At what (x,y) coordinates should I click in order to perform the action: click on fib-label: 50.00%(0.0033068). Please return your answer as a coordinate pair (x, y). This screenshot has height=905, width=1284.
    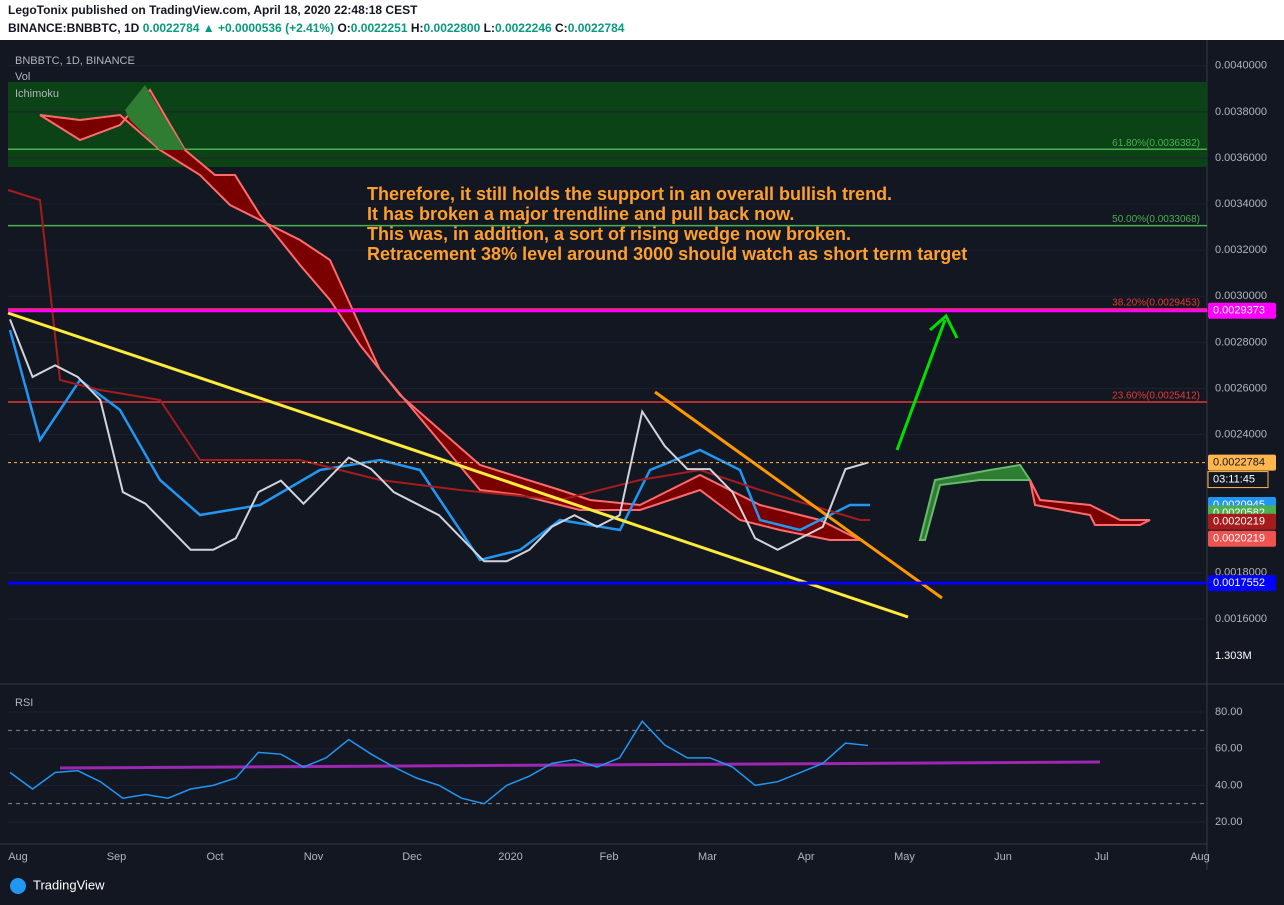
    Looking at the image, I should click on (1156, 219).